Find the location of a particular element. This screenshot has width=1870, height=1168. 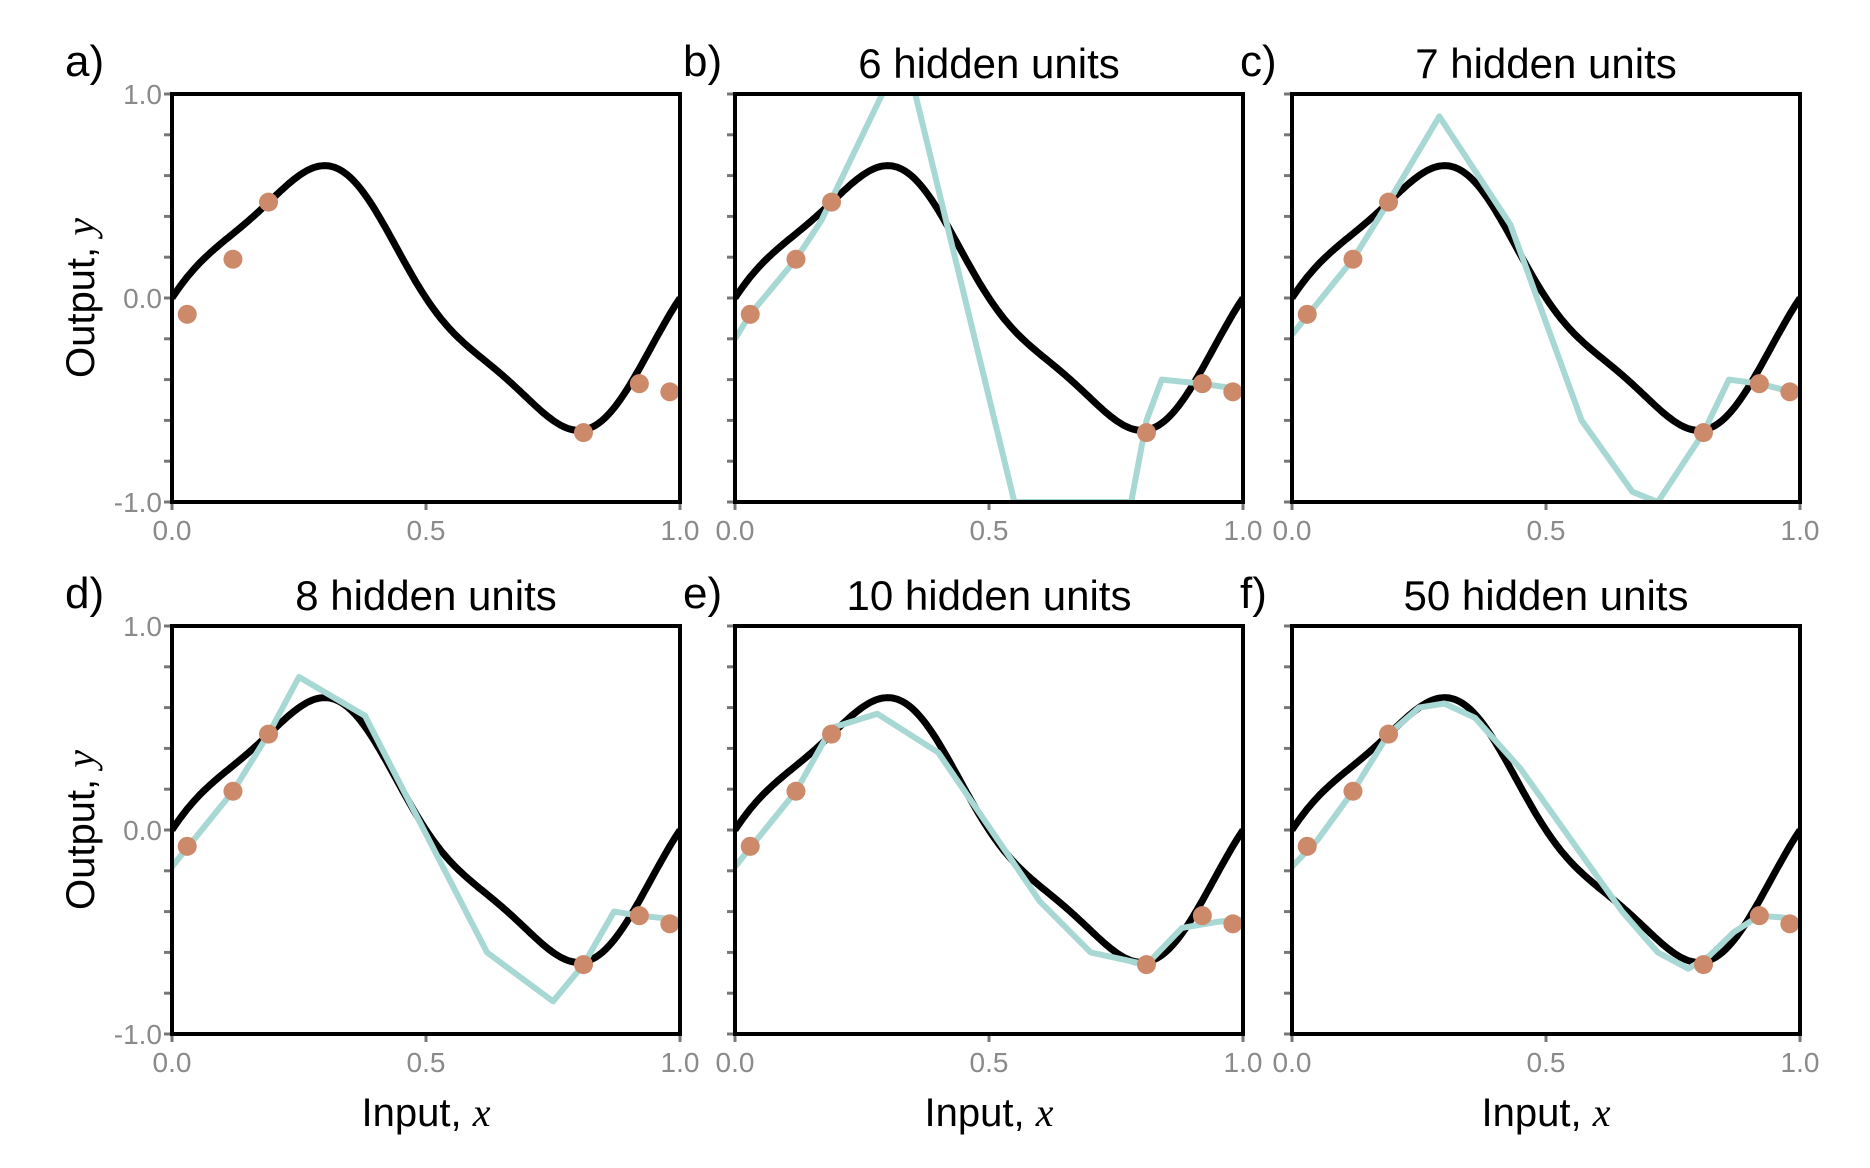

panel-title: 6 hidden units is located at coordinates (989, 63).